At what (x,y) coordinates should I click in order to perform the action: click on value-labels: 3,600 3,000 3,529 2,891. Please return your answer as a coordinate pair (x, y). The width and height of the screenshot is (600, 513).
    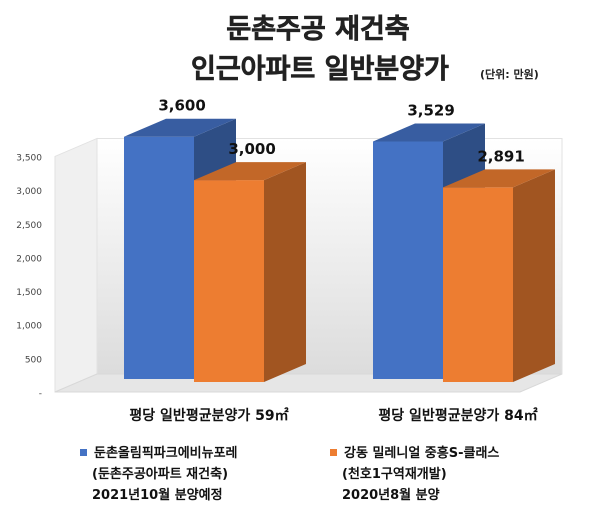
    Looking at the image, I should click on (341, 131).